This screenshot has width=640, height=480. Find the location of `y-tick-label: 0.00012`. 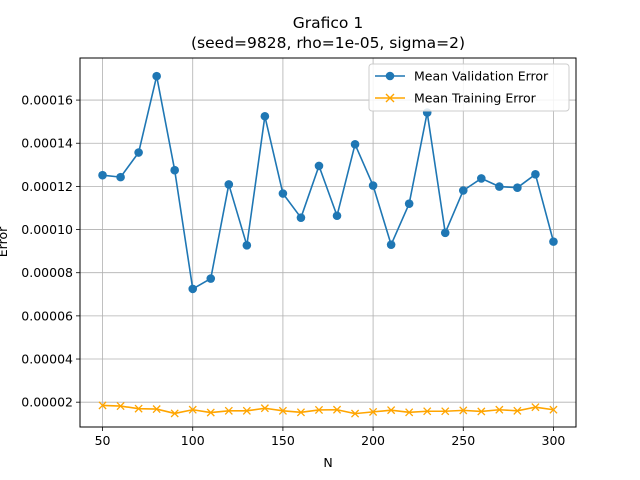

y-tick-label: 0.00012 is located at coordinates (47, 186).